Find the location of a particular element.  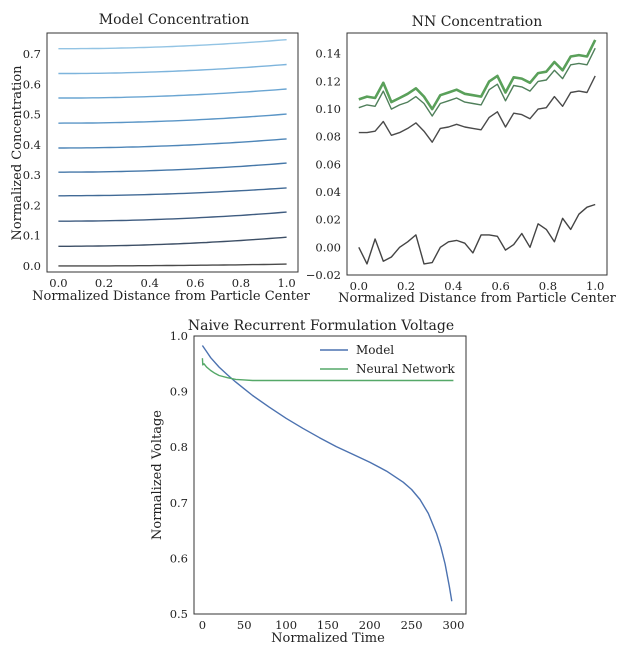

y-tick-label: 1.0 is located at coordinates (179, 336).